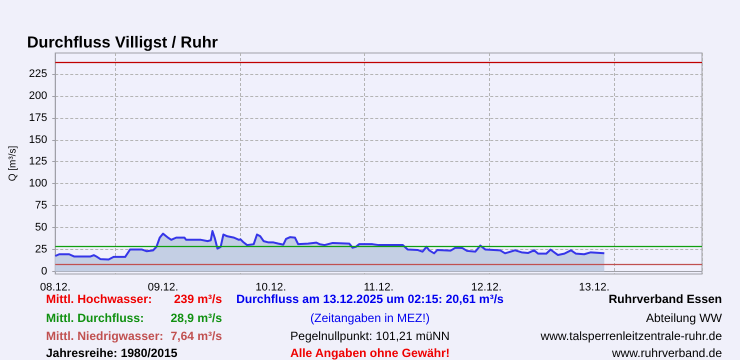  I want to click on text: Durchfluss am 13.12.2025 um 02:15: 20,61 m³/s, so click(370, 299).